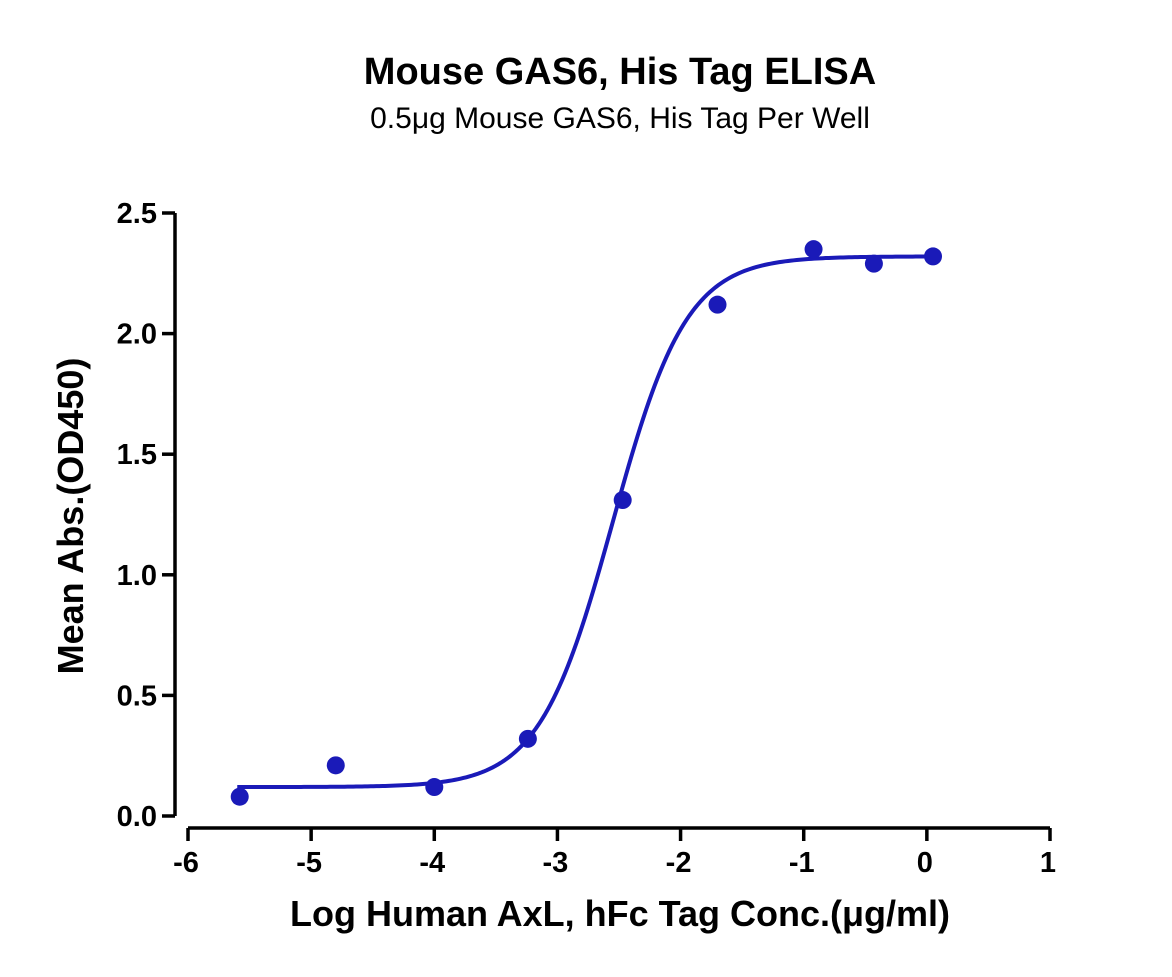 The image size is (1172, 977). I want to click on y-tick-label: 2.5, so click(137, 214).